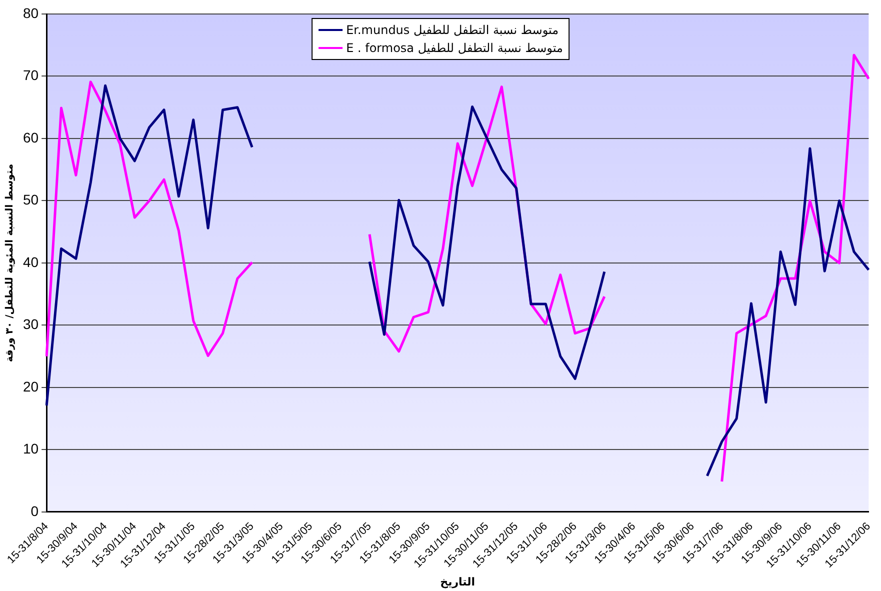  What do you see at coordinates (454, 48) in the screenshot?
I see `legend-label: متوسط نسبة التطفل للطفيل E . formosa` at bounding box center [454, 48].